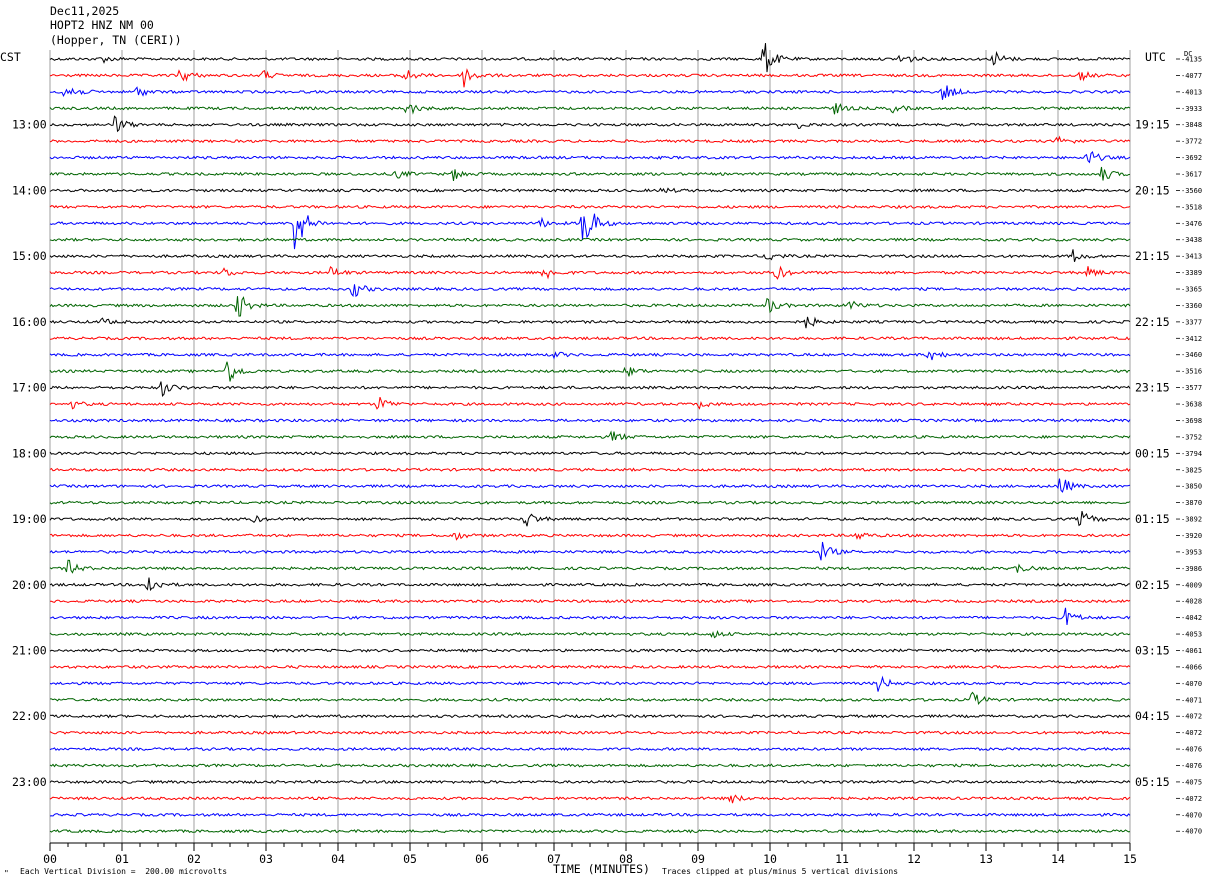 The image size is (1210, 886). I want to click on dc-offset-label: -3476, so click(1191, 224).